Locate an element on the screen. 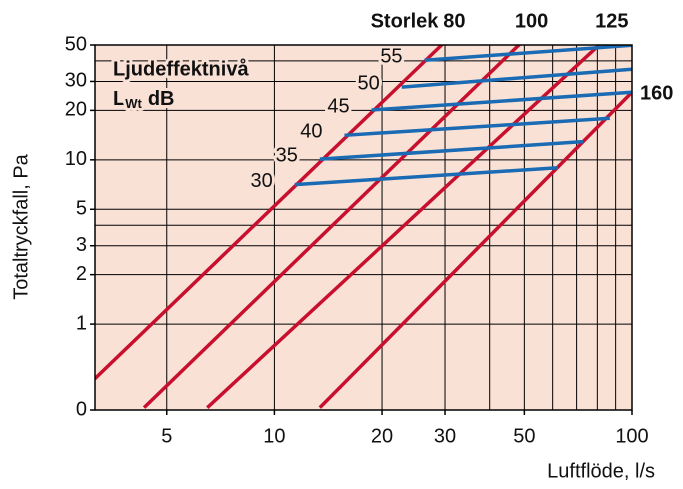  sound-level-label: 45 is located at coordinates (338, 106).